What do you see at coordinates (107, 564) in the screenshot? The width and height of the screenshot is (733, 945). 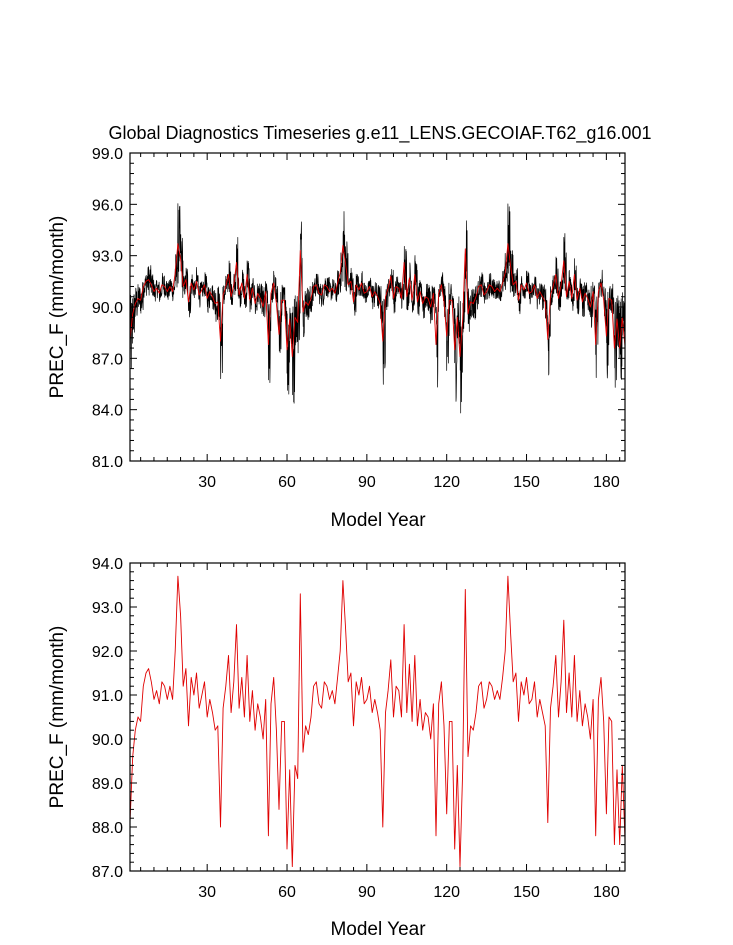 I see `bottom-y-tick-label: 94.0` at bounding box center [107, 564].